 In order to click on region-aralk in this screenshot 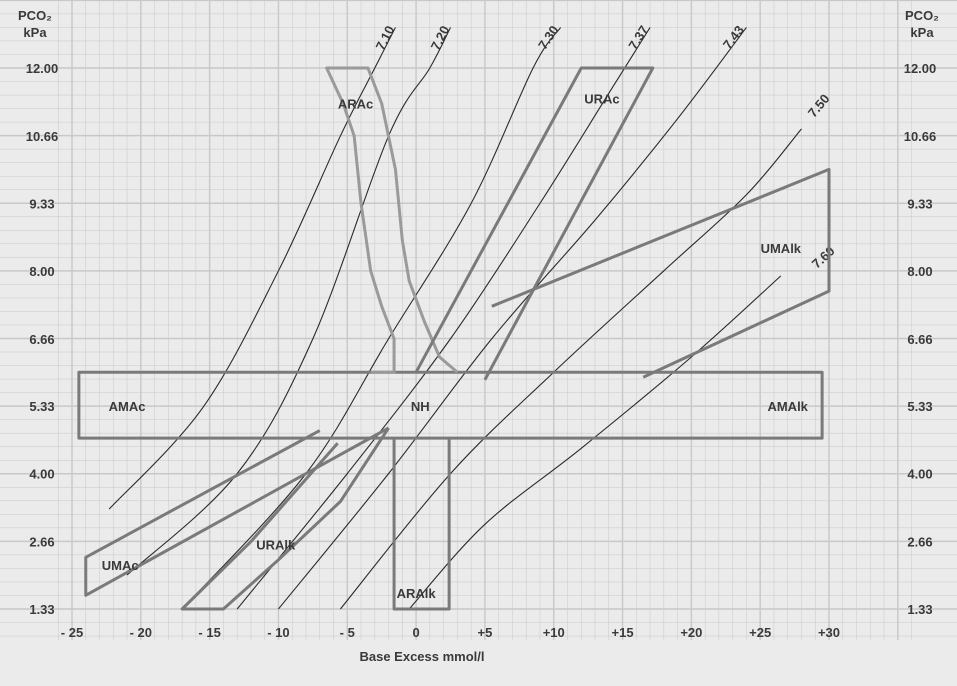, I will do `click(421, 524)`.